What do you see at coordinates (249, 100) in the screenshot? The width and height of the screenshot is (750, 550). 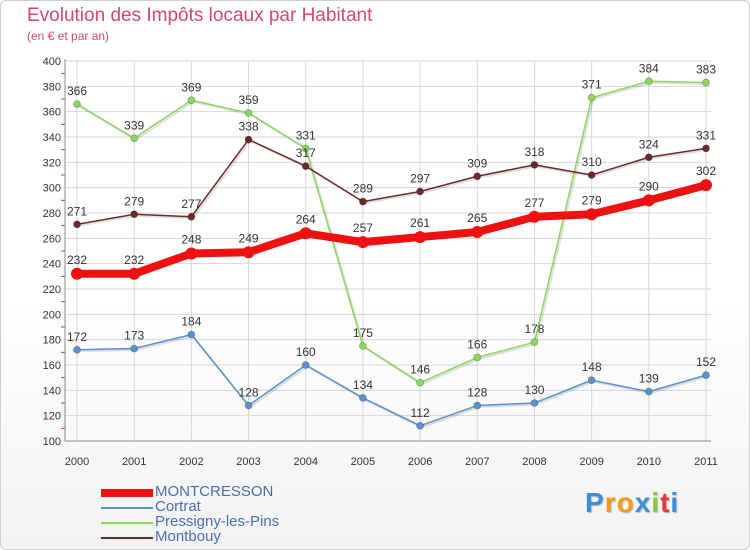 I see `data-label-pressigny-les-pins-2003: 359` at bounding box center [249, 100].